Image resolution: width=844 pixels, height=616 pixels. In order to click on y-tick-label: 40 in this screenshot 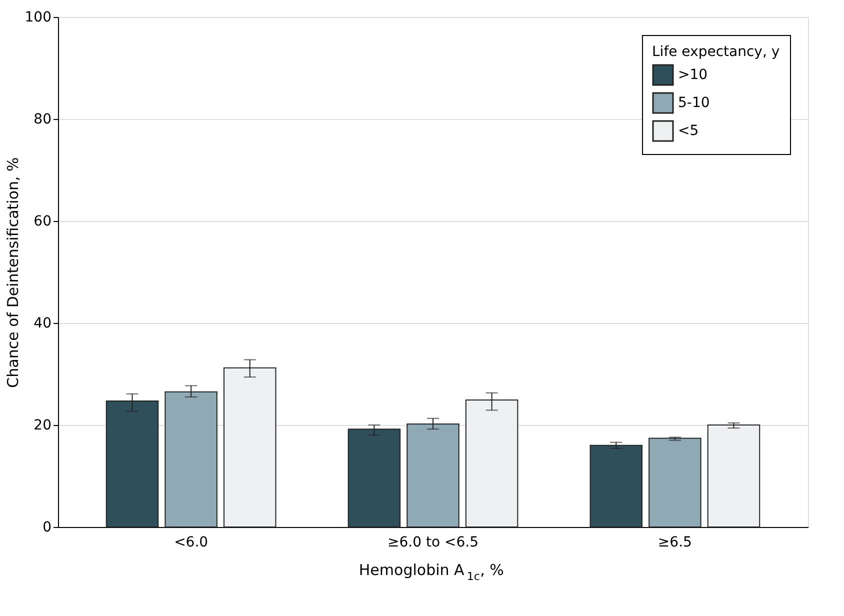, I will do `click(43, 324)`.